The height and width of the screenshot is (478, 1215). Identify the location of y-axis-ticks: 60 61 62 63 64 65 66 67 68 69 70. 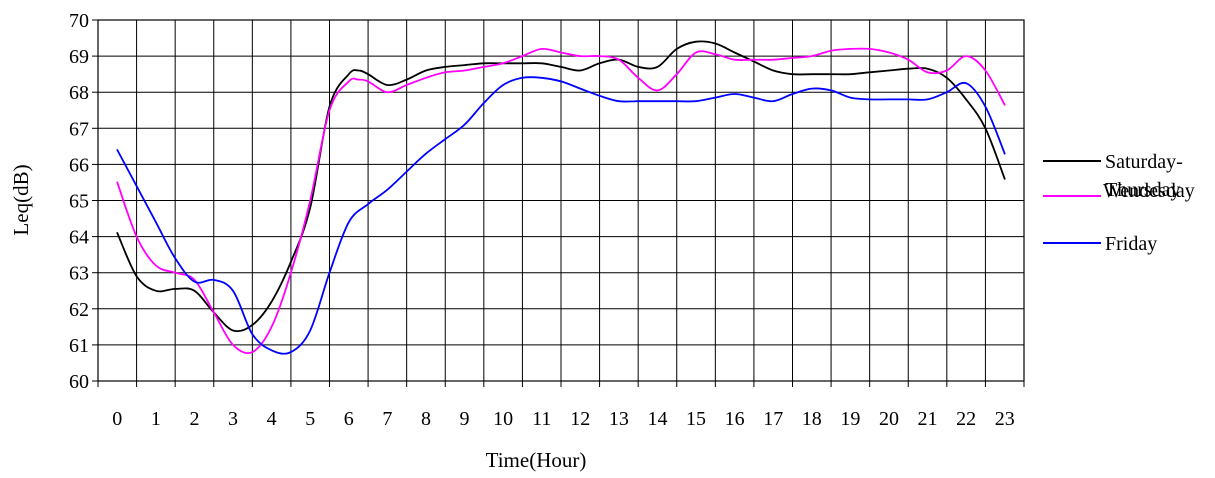
(83, 201).